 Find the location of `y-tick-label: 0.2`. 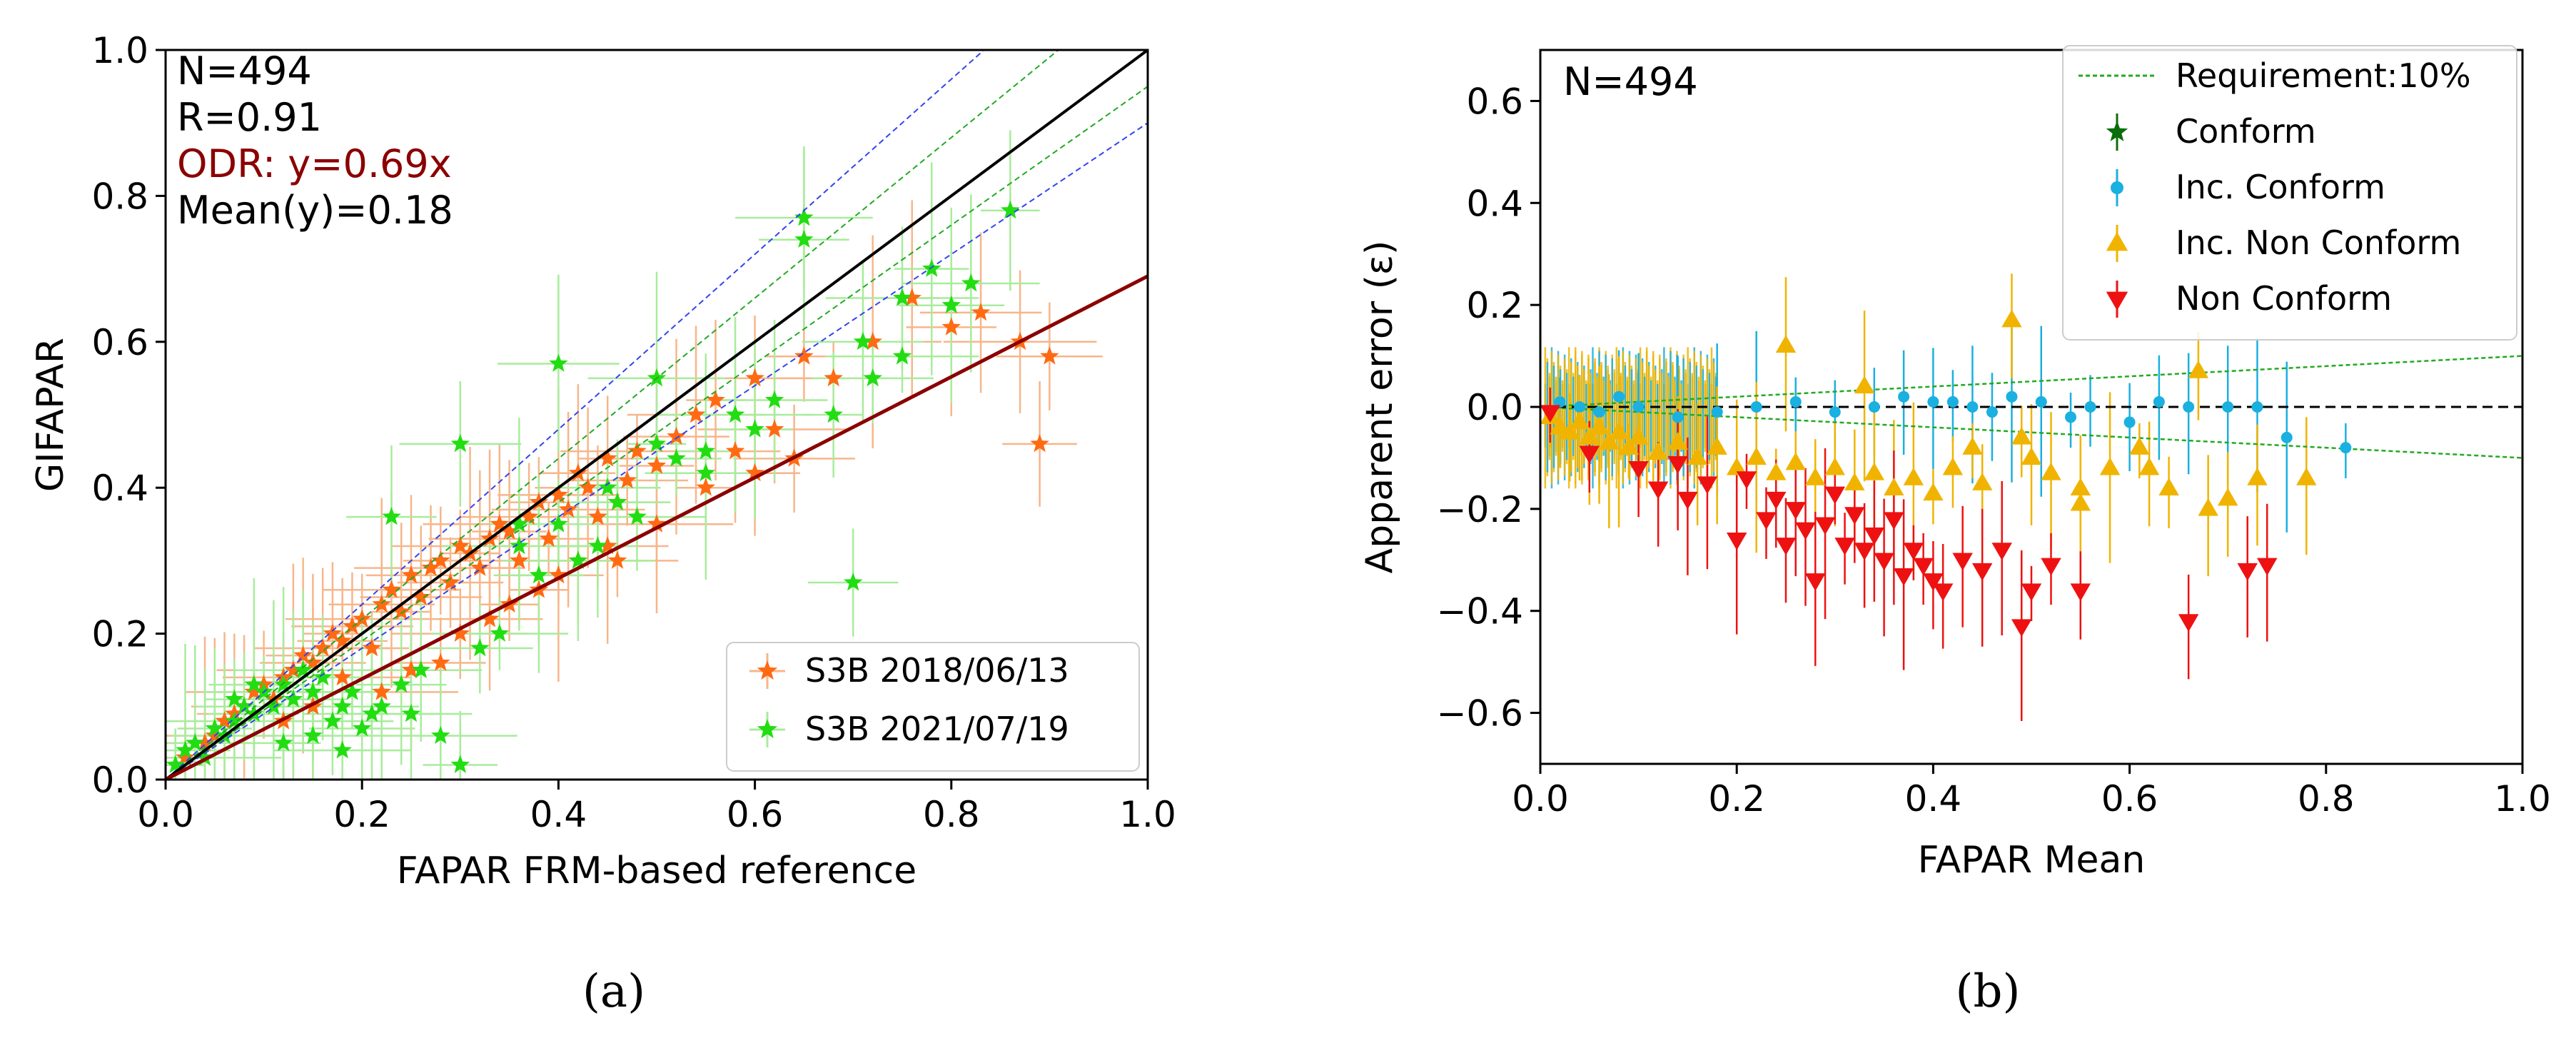

y-tick-label: 0.2 is located at coordinates (1494, 305).